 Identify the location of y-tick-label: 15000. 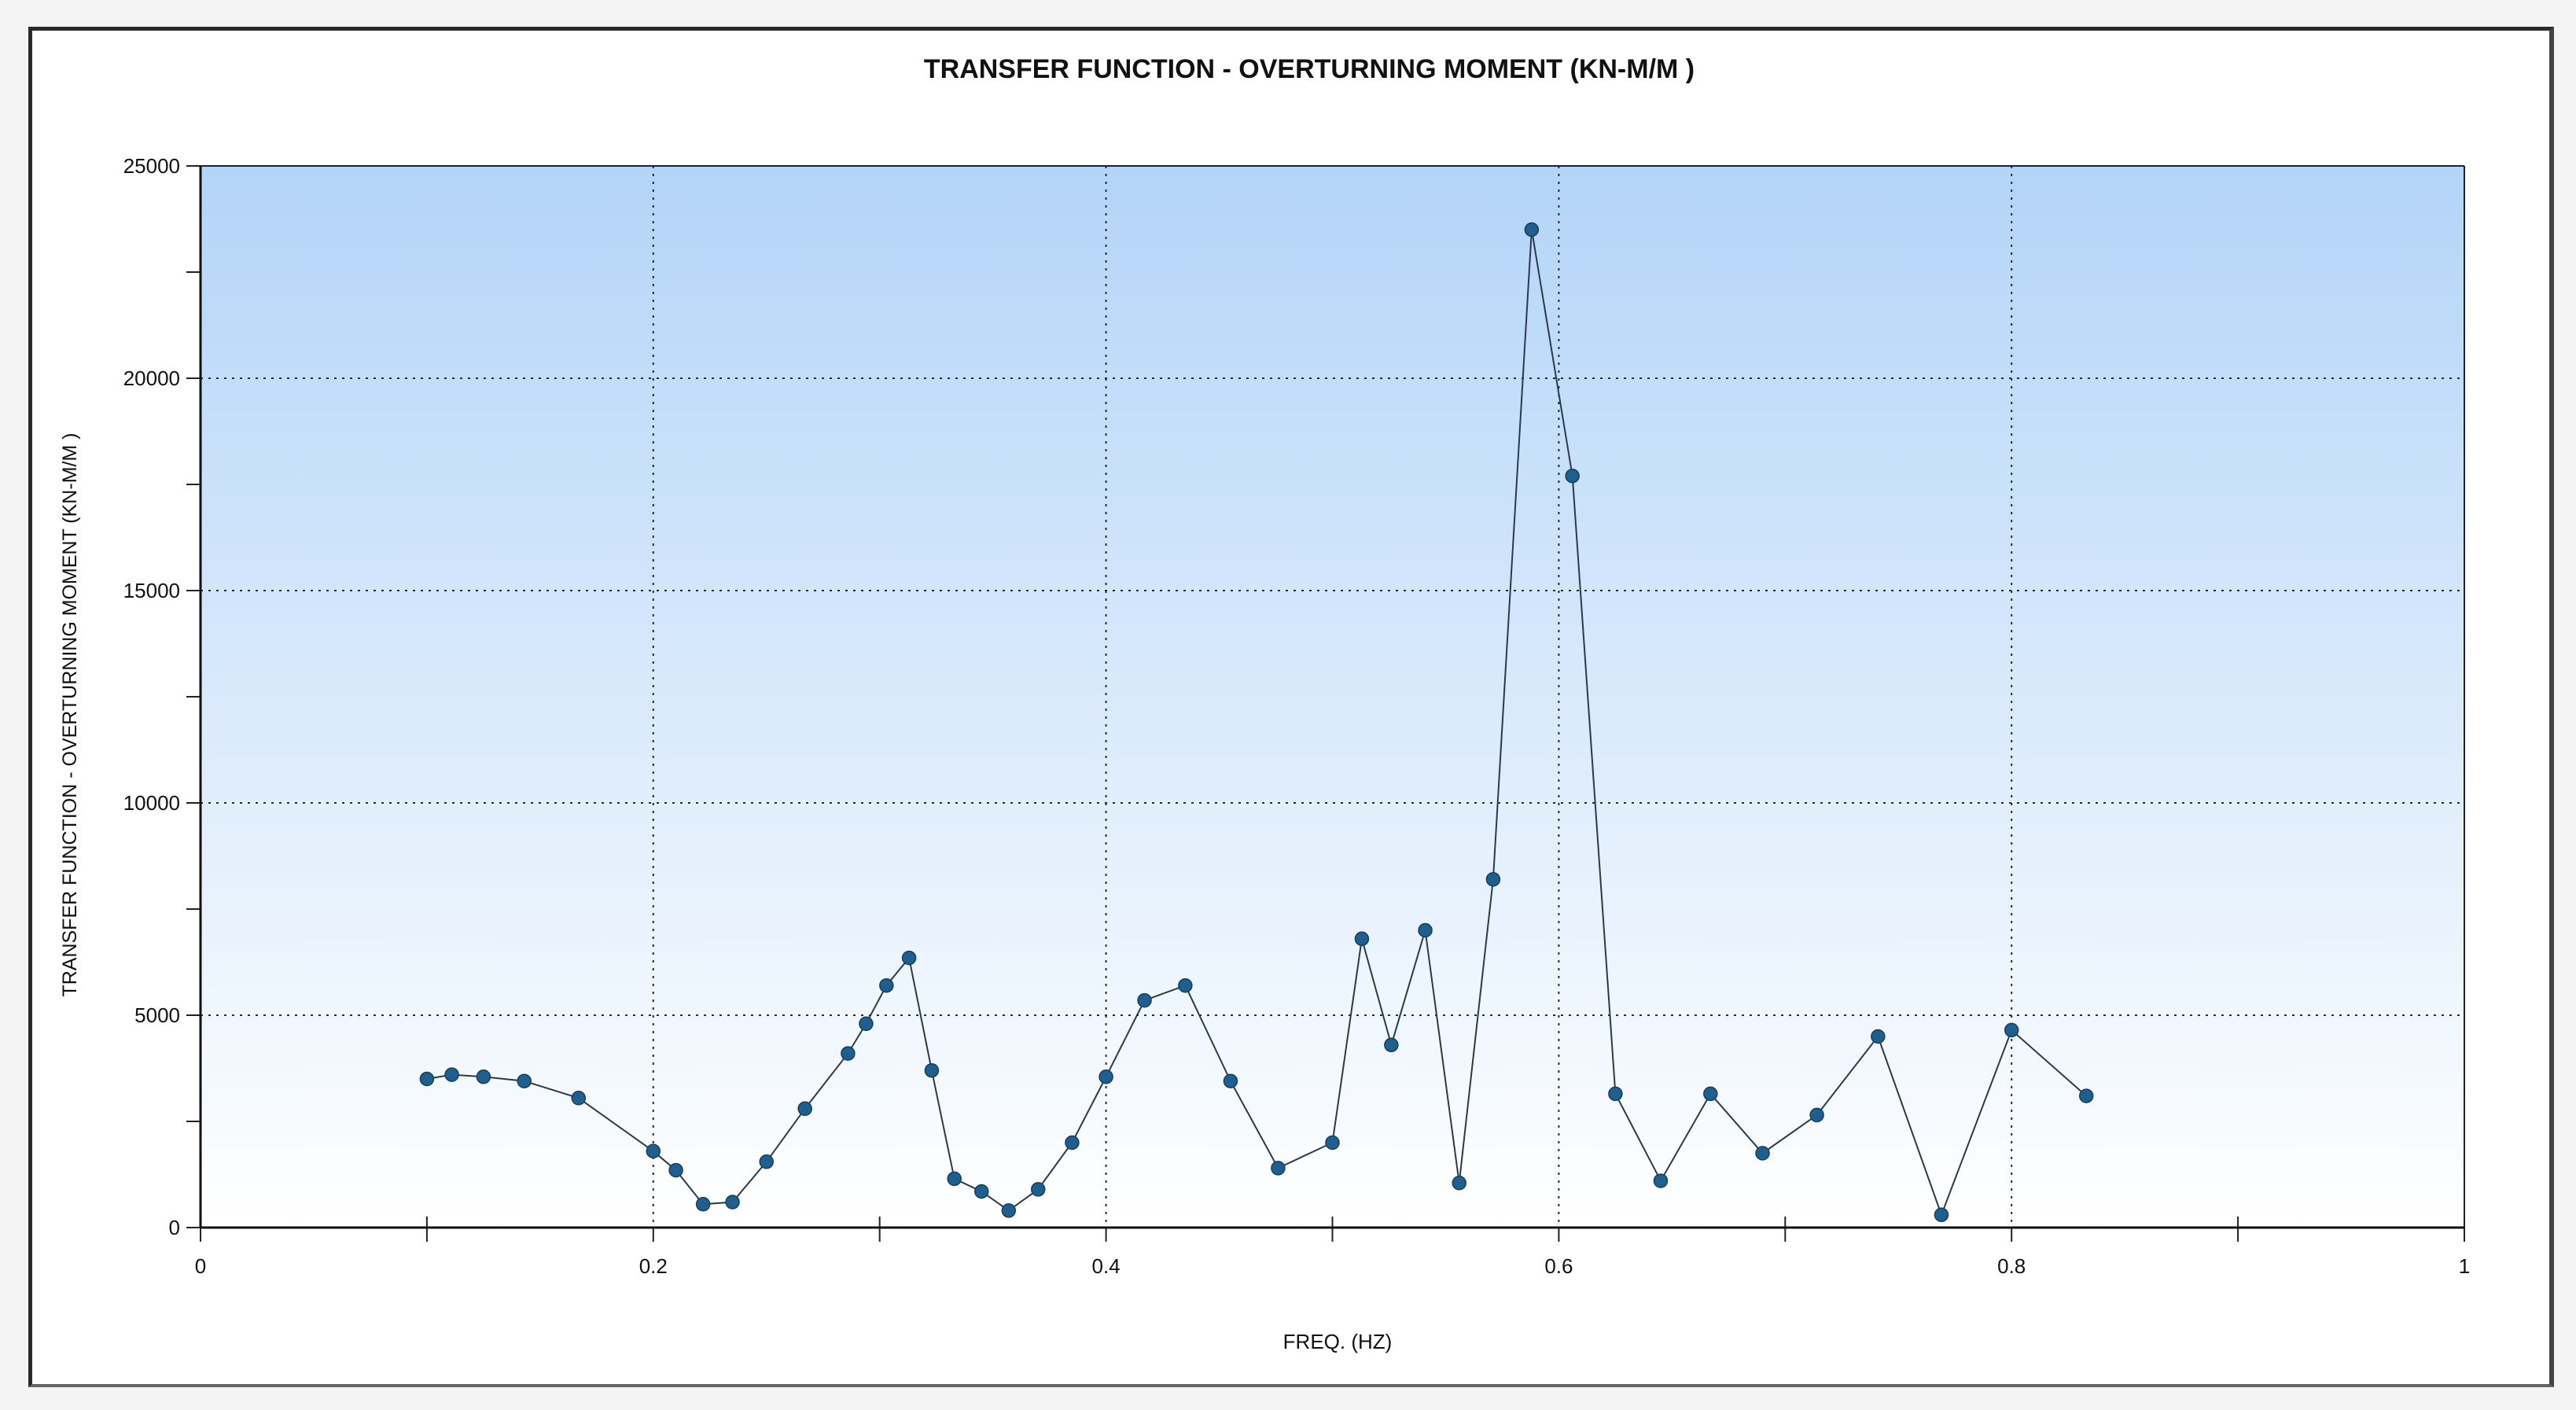
(152, 590).